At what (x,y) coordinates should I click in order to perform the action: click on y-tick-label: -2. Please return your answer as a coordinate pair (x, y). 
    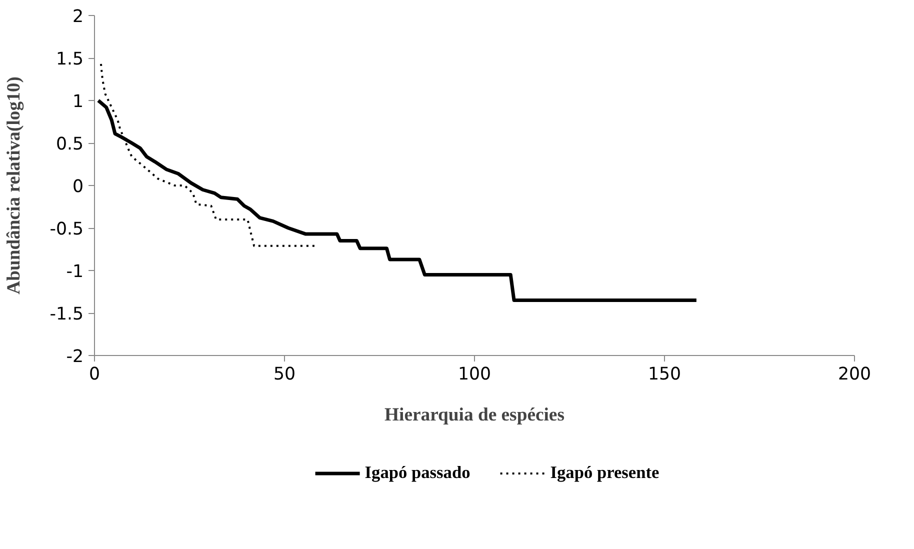
    Looking at the image, I should click on (75, 357).